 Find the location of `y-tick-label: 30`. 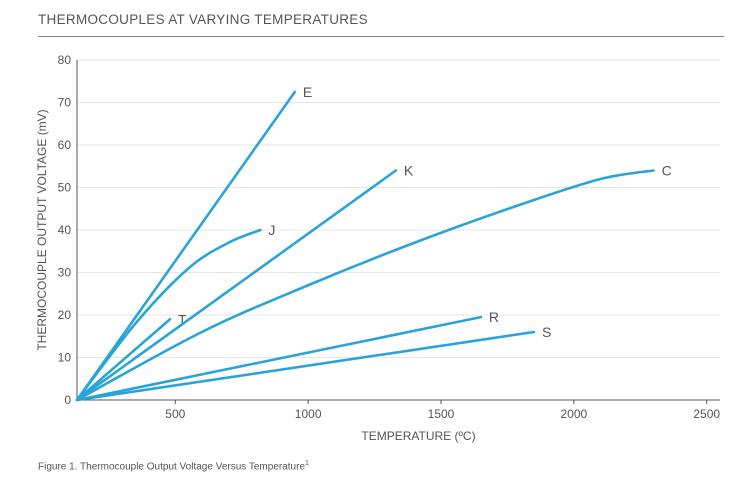

y-tick-label: 30 is located at coordinates (65, 273).